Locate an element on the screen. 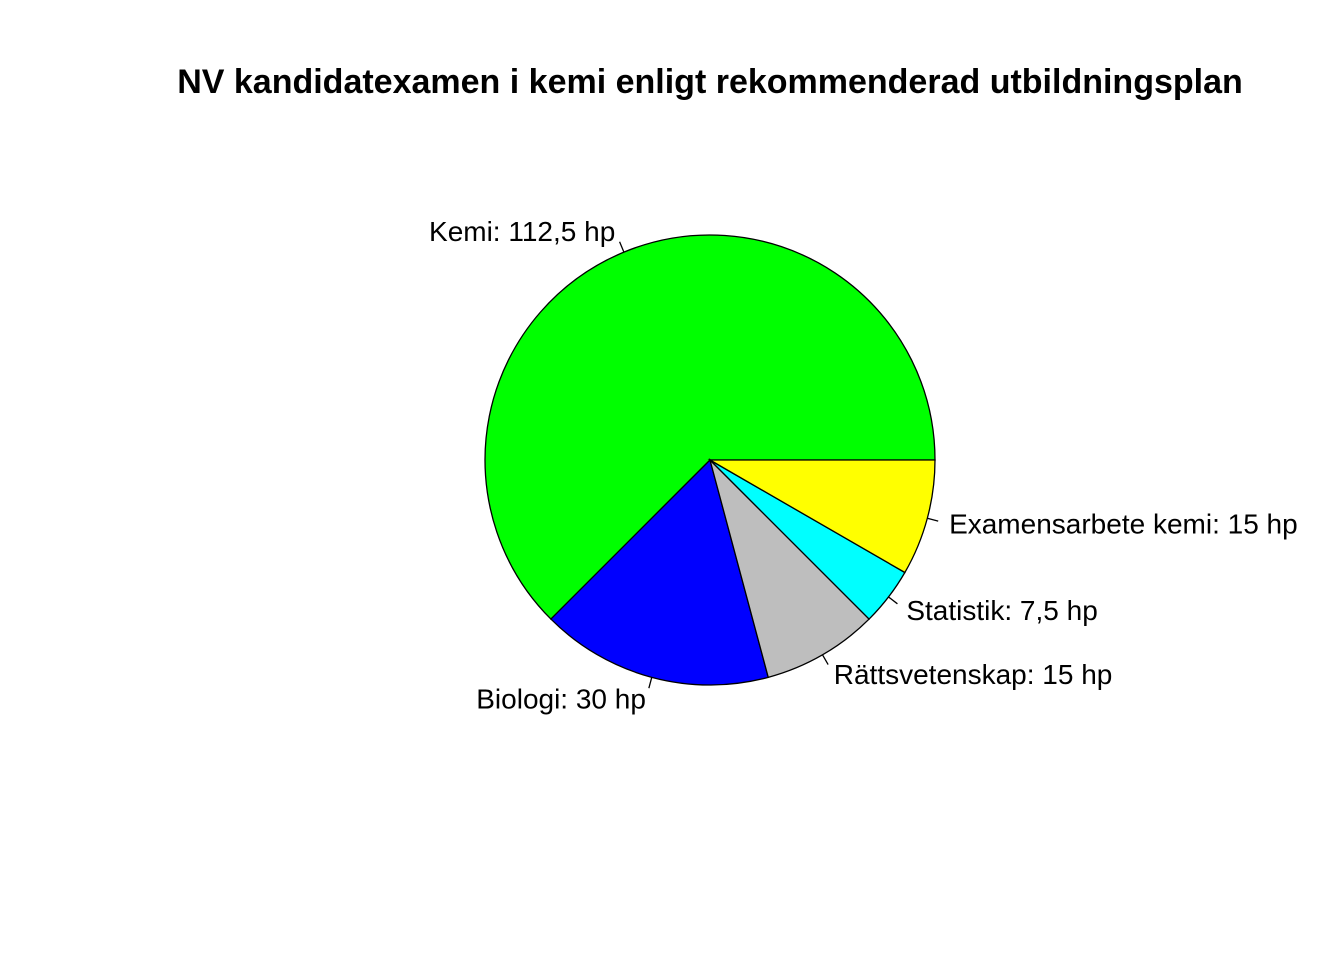 The width and height of the screenshot is (1344, 960). pie-label-biologi: Biologi: 30 hp is located at coordinates (561, 699).